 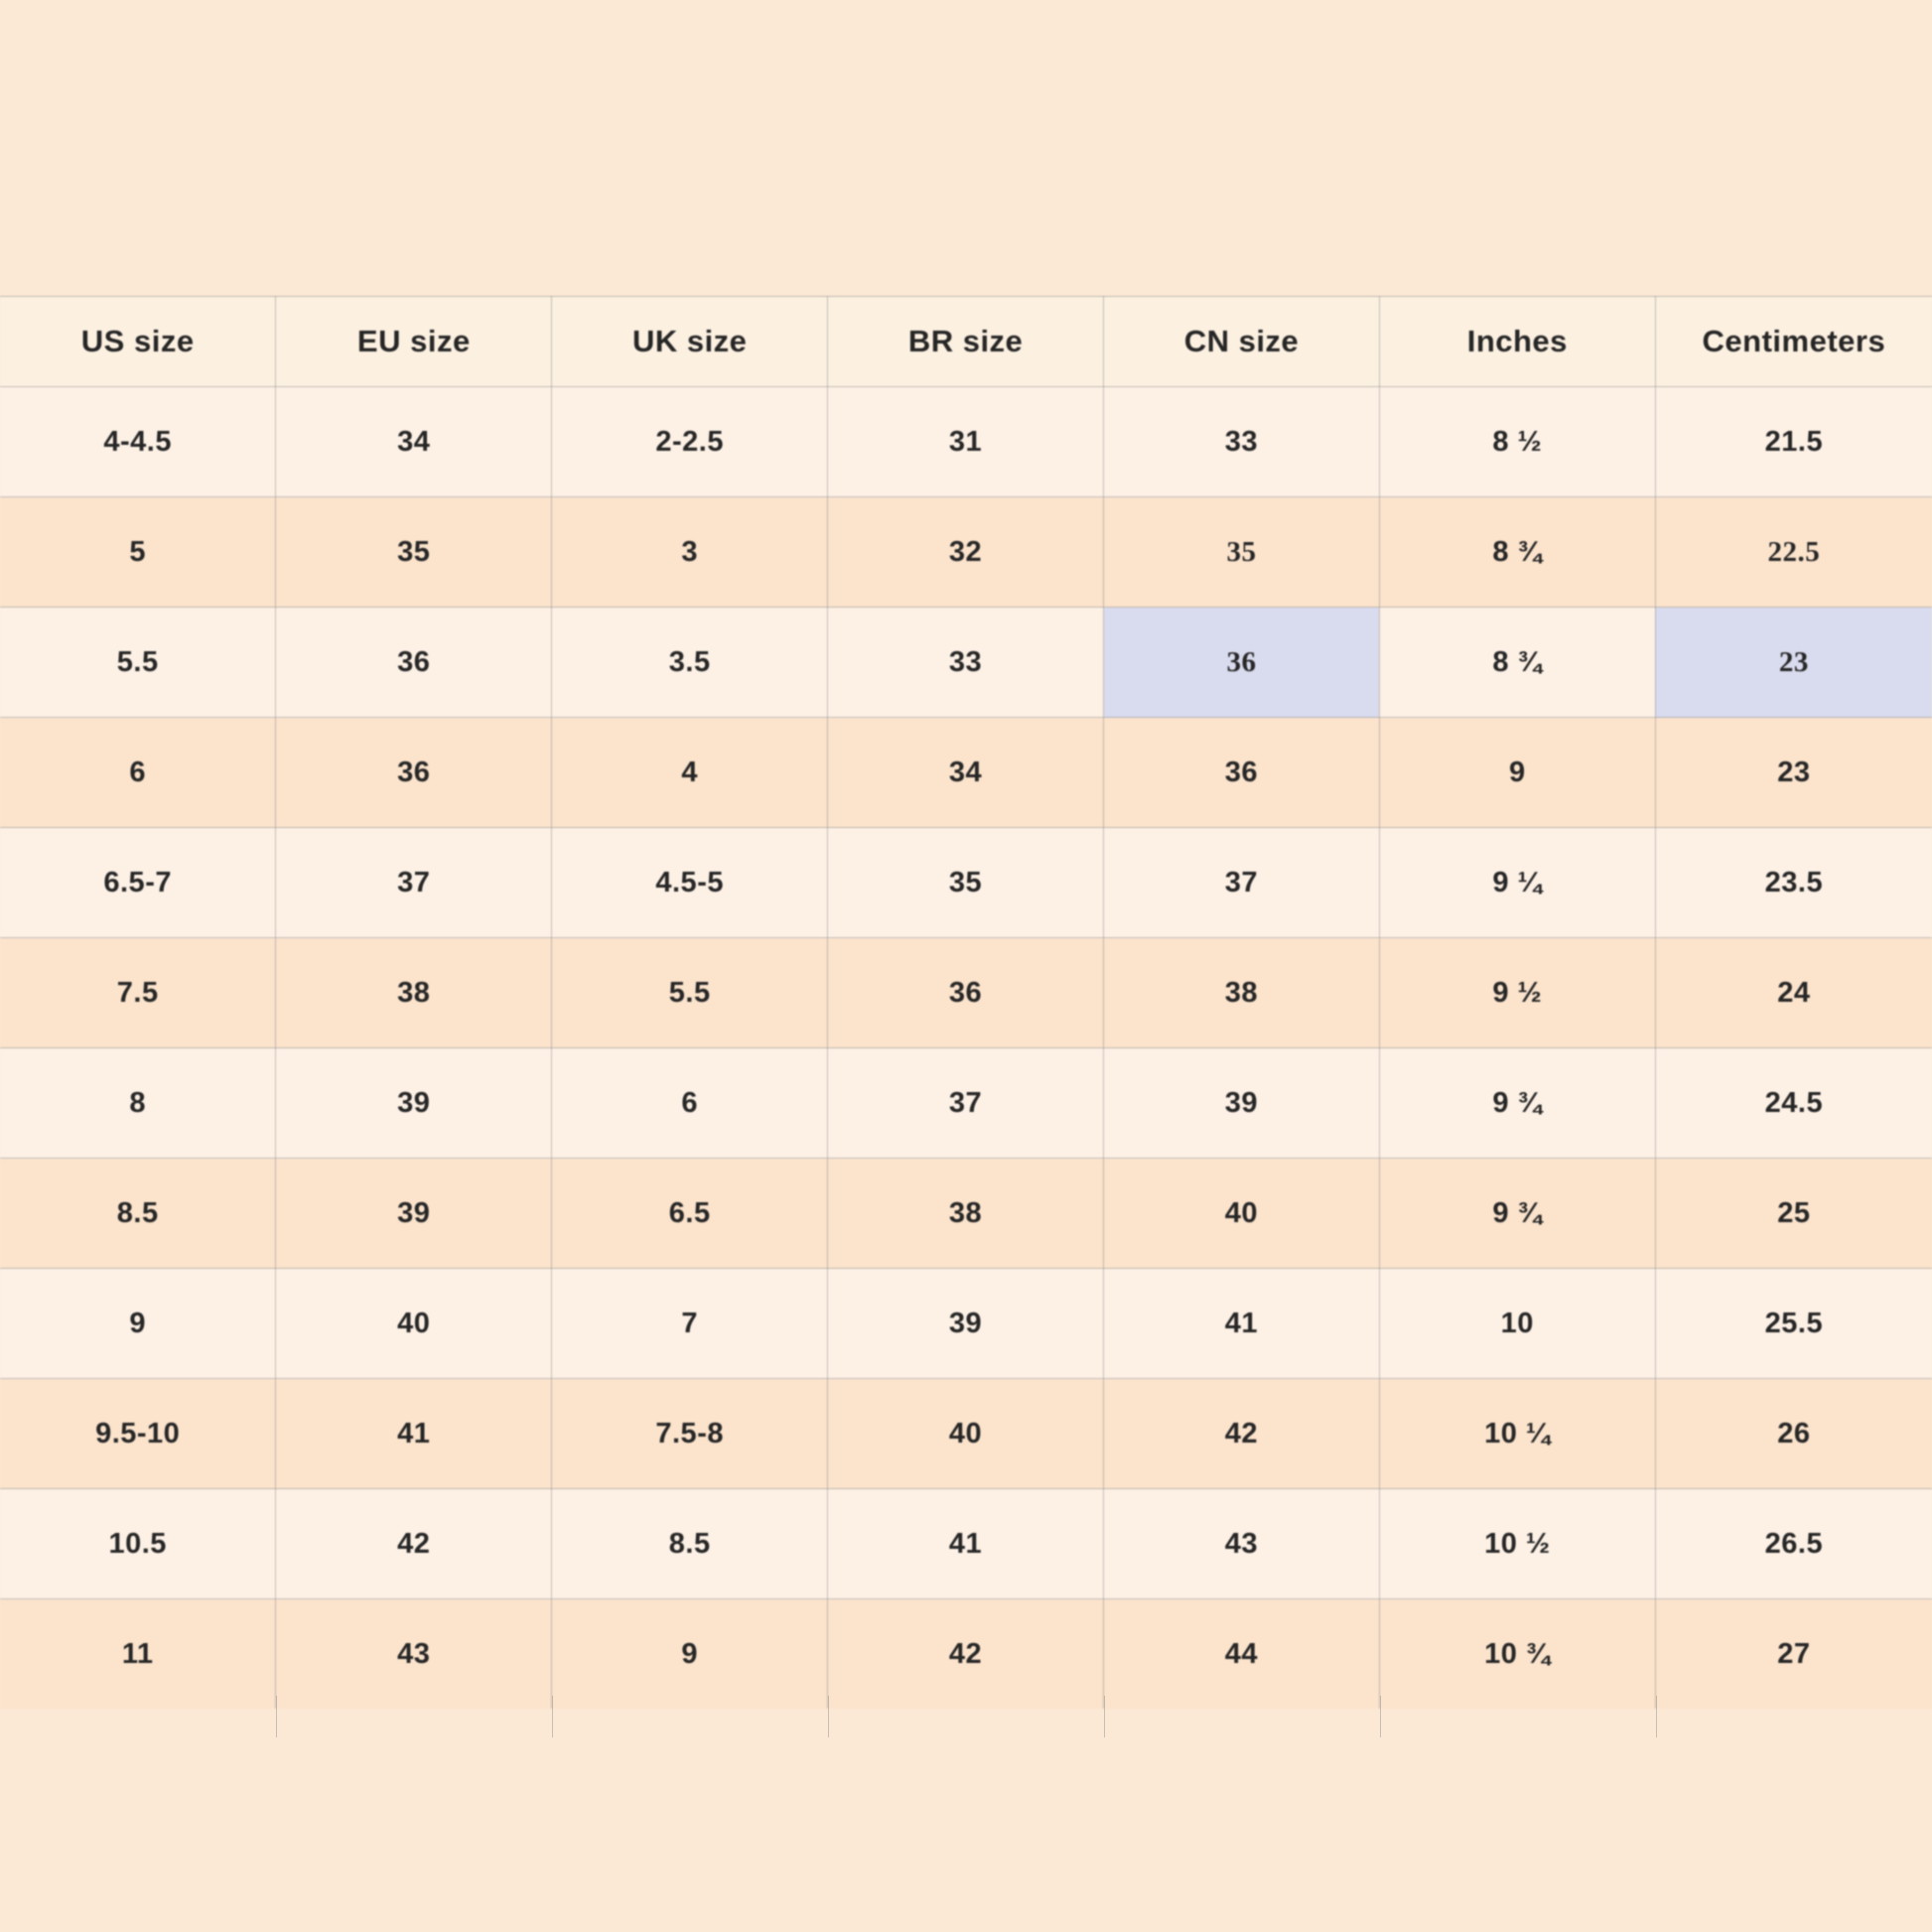 I want to click on cell-r6-c1: 39, so click(x=414, y=1103).